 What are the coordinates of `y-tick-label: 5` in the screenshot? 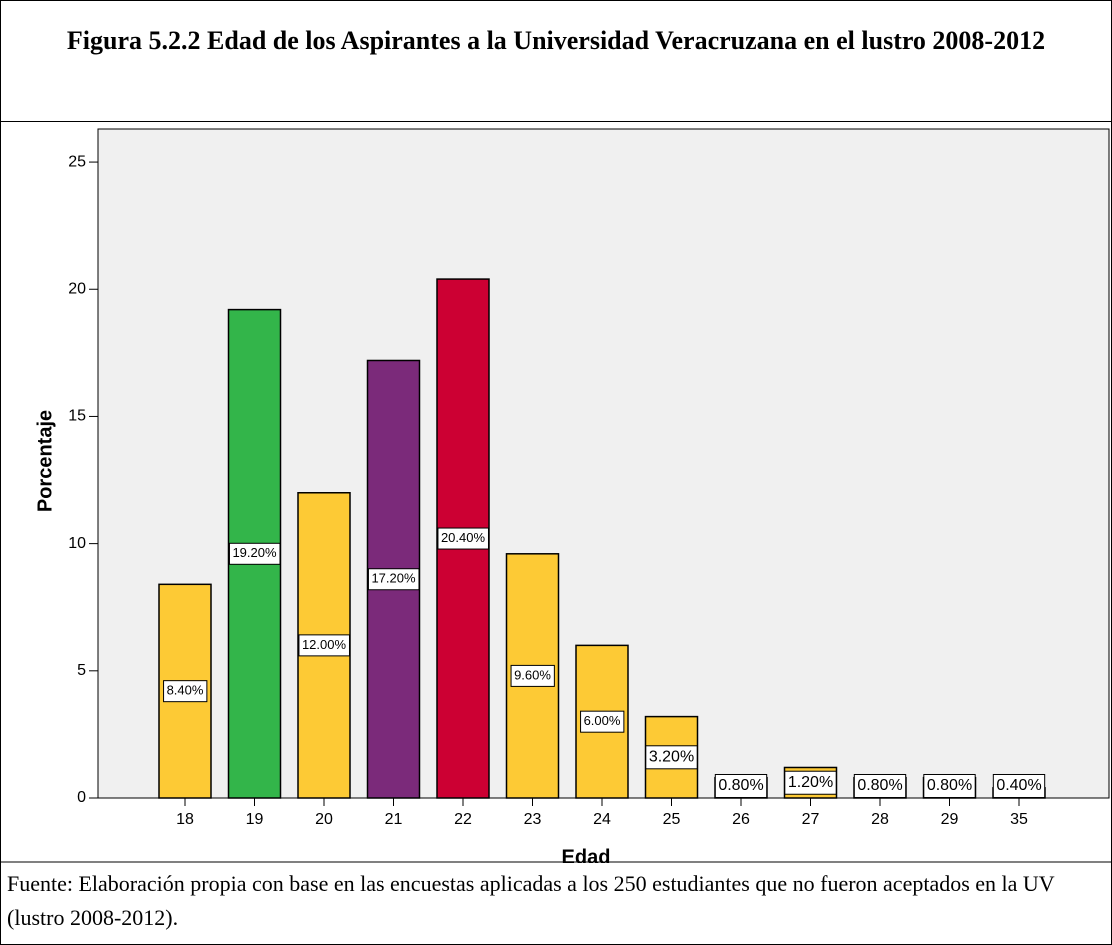 It's located at (81, 670).